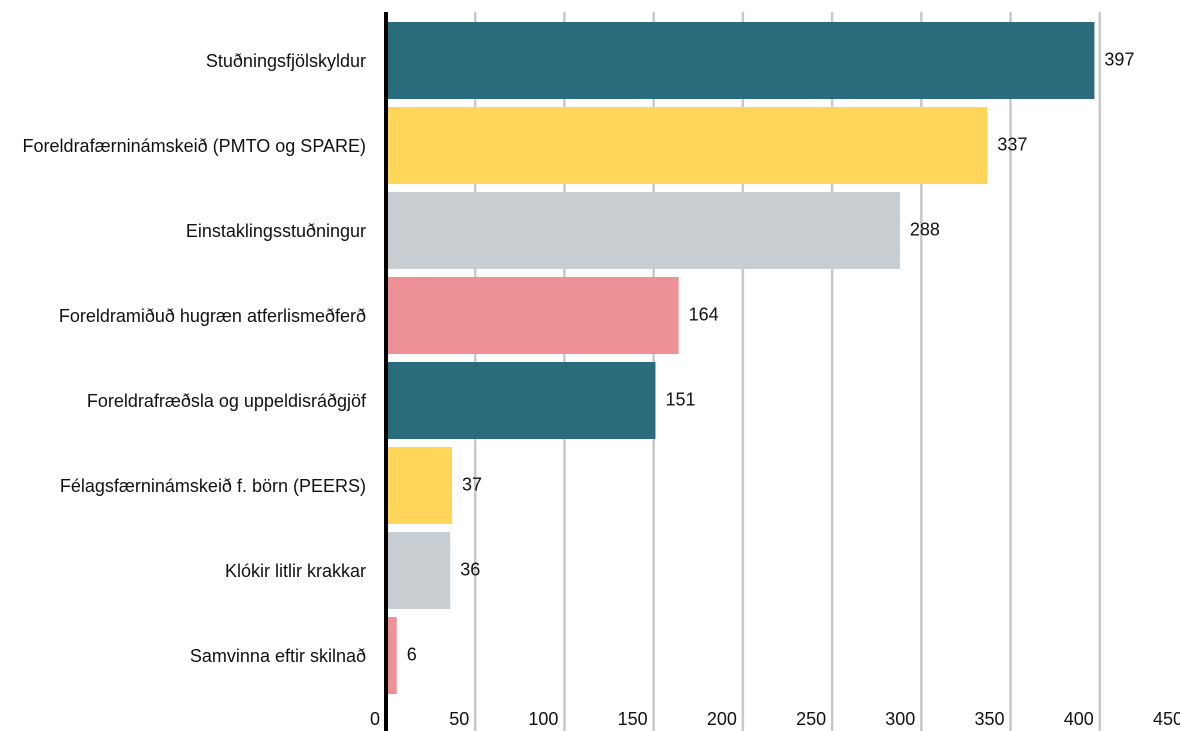 The height and width of the screenshot is (731, 1180). What do you see at coordinates (285, 60) in the screenshot?
I see `y-tick-label: Stuðningsfjölskyldur` at bounding box center [285, 60].